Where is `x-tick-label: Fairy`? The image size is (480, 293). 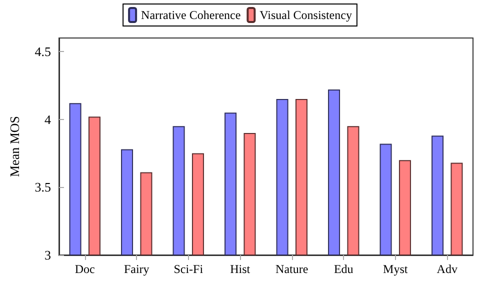
x-tick-label: Fairy is located at coordinates (137, 269).